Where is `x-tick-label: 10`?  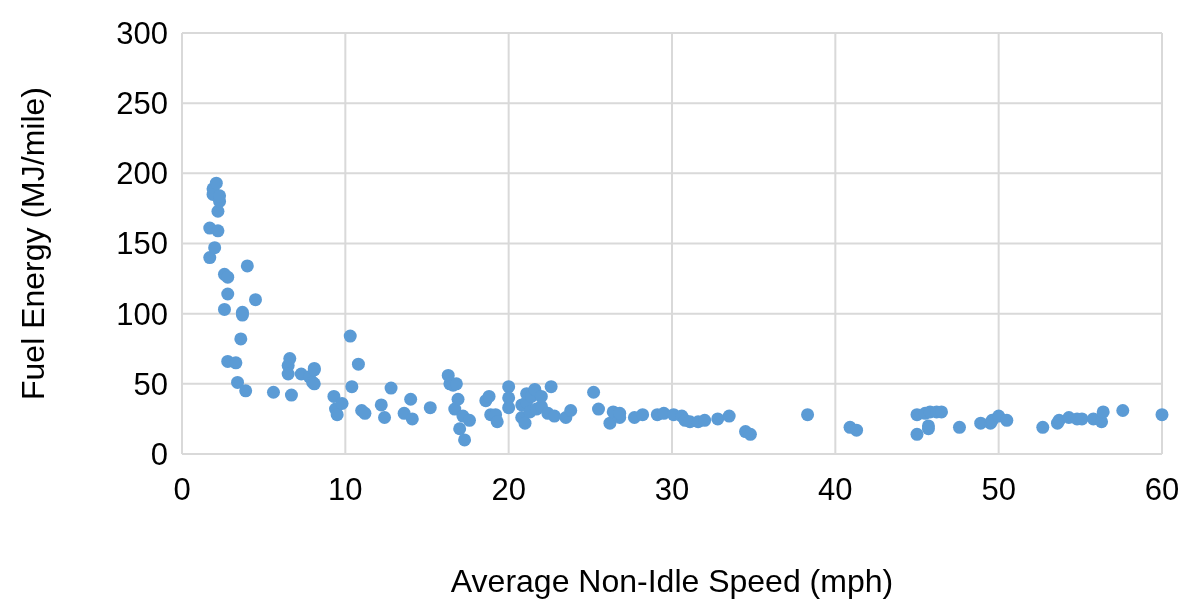
x-tick-label: 10 is located at coordinates (345, 489).